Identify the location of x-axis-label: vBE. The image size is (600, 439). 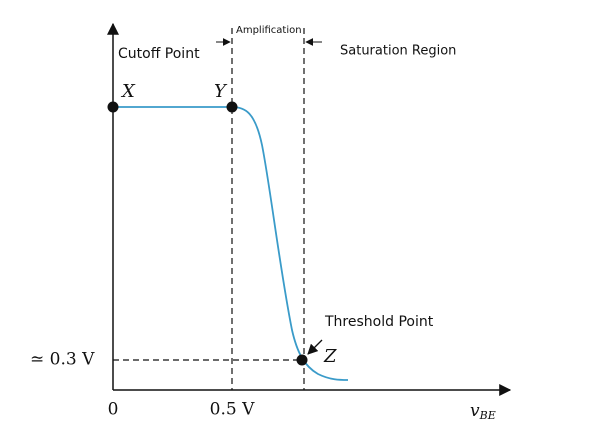
(483, 412).